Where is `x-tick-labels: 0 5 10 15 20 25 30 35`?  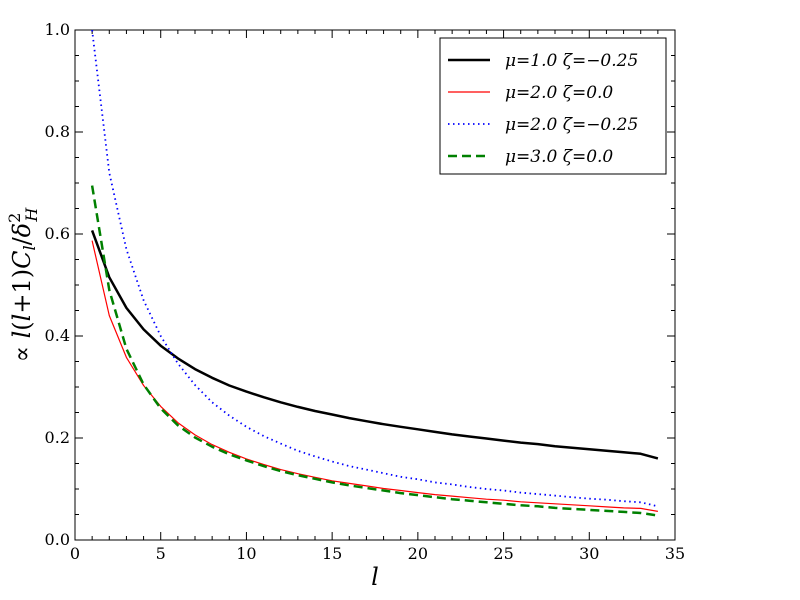
x-tick-labels: 0 5 10 15 20 25 30 35 is located at coordinates (377, 553).